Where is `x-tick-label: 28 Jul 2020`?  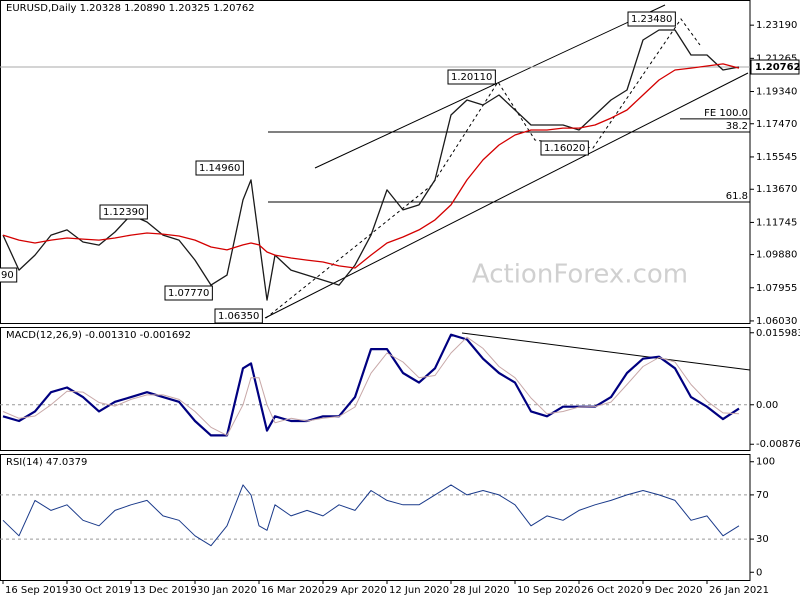 x-tick-label: 28 Jul 2020 is located at coordinates (481, 590).